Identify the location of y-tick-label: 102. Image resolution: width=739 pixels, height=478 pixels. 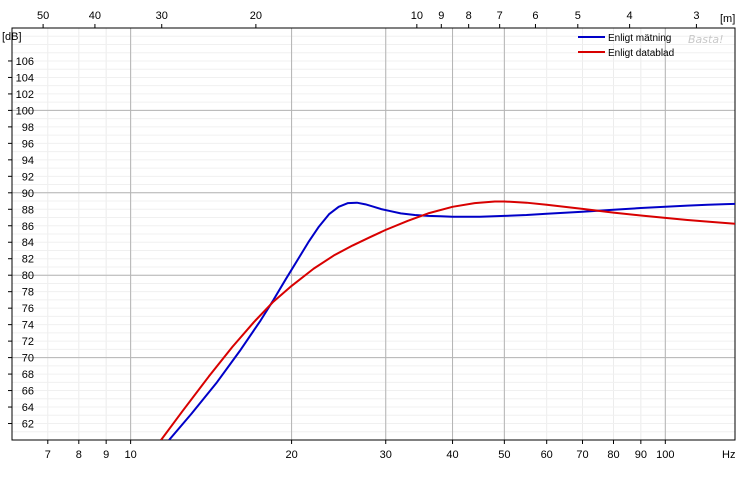
(25, 95).